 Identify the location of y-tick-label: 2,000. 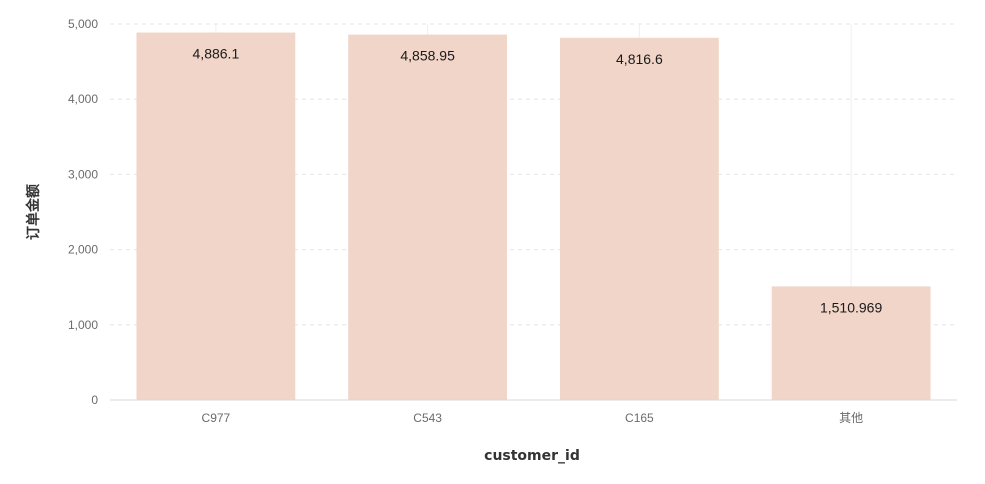
(83, 250).